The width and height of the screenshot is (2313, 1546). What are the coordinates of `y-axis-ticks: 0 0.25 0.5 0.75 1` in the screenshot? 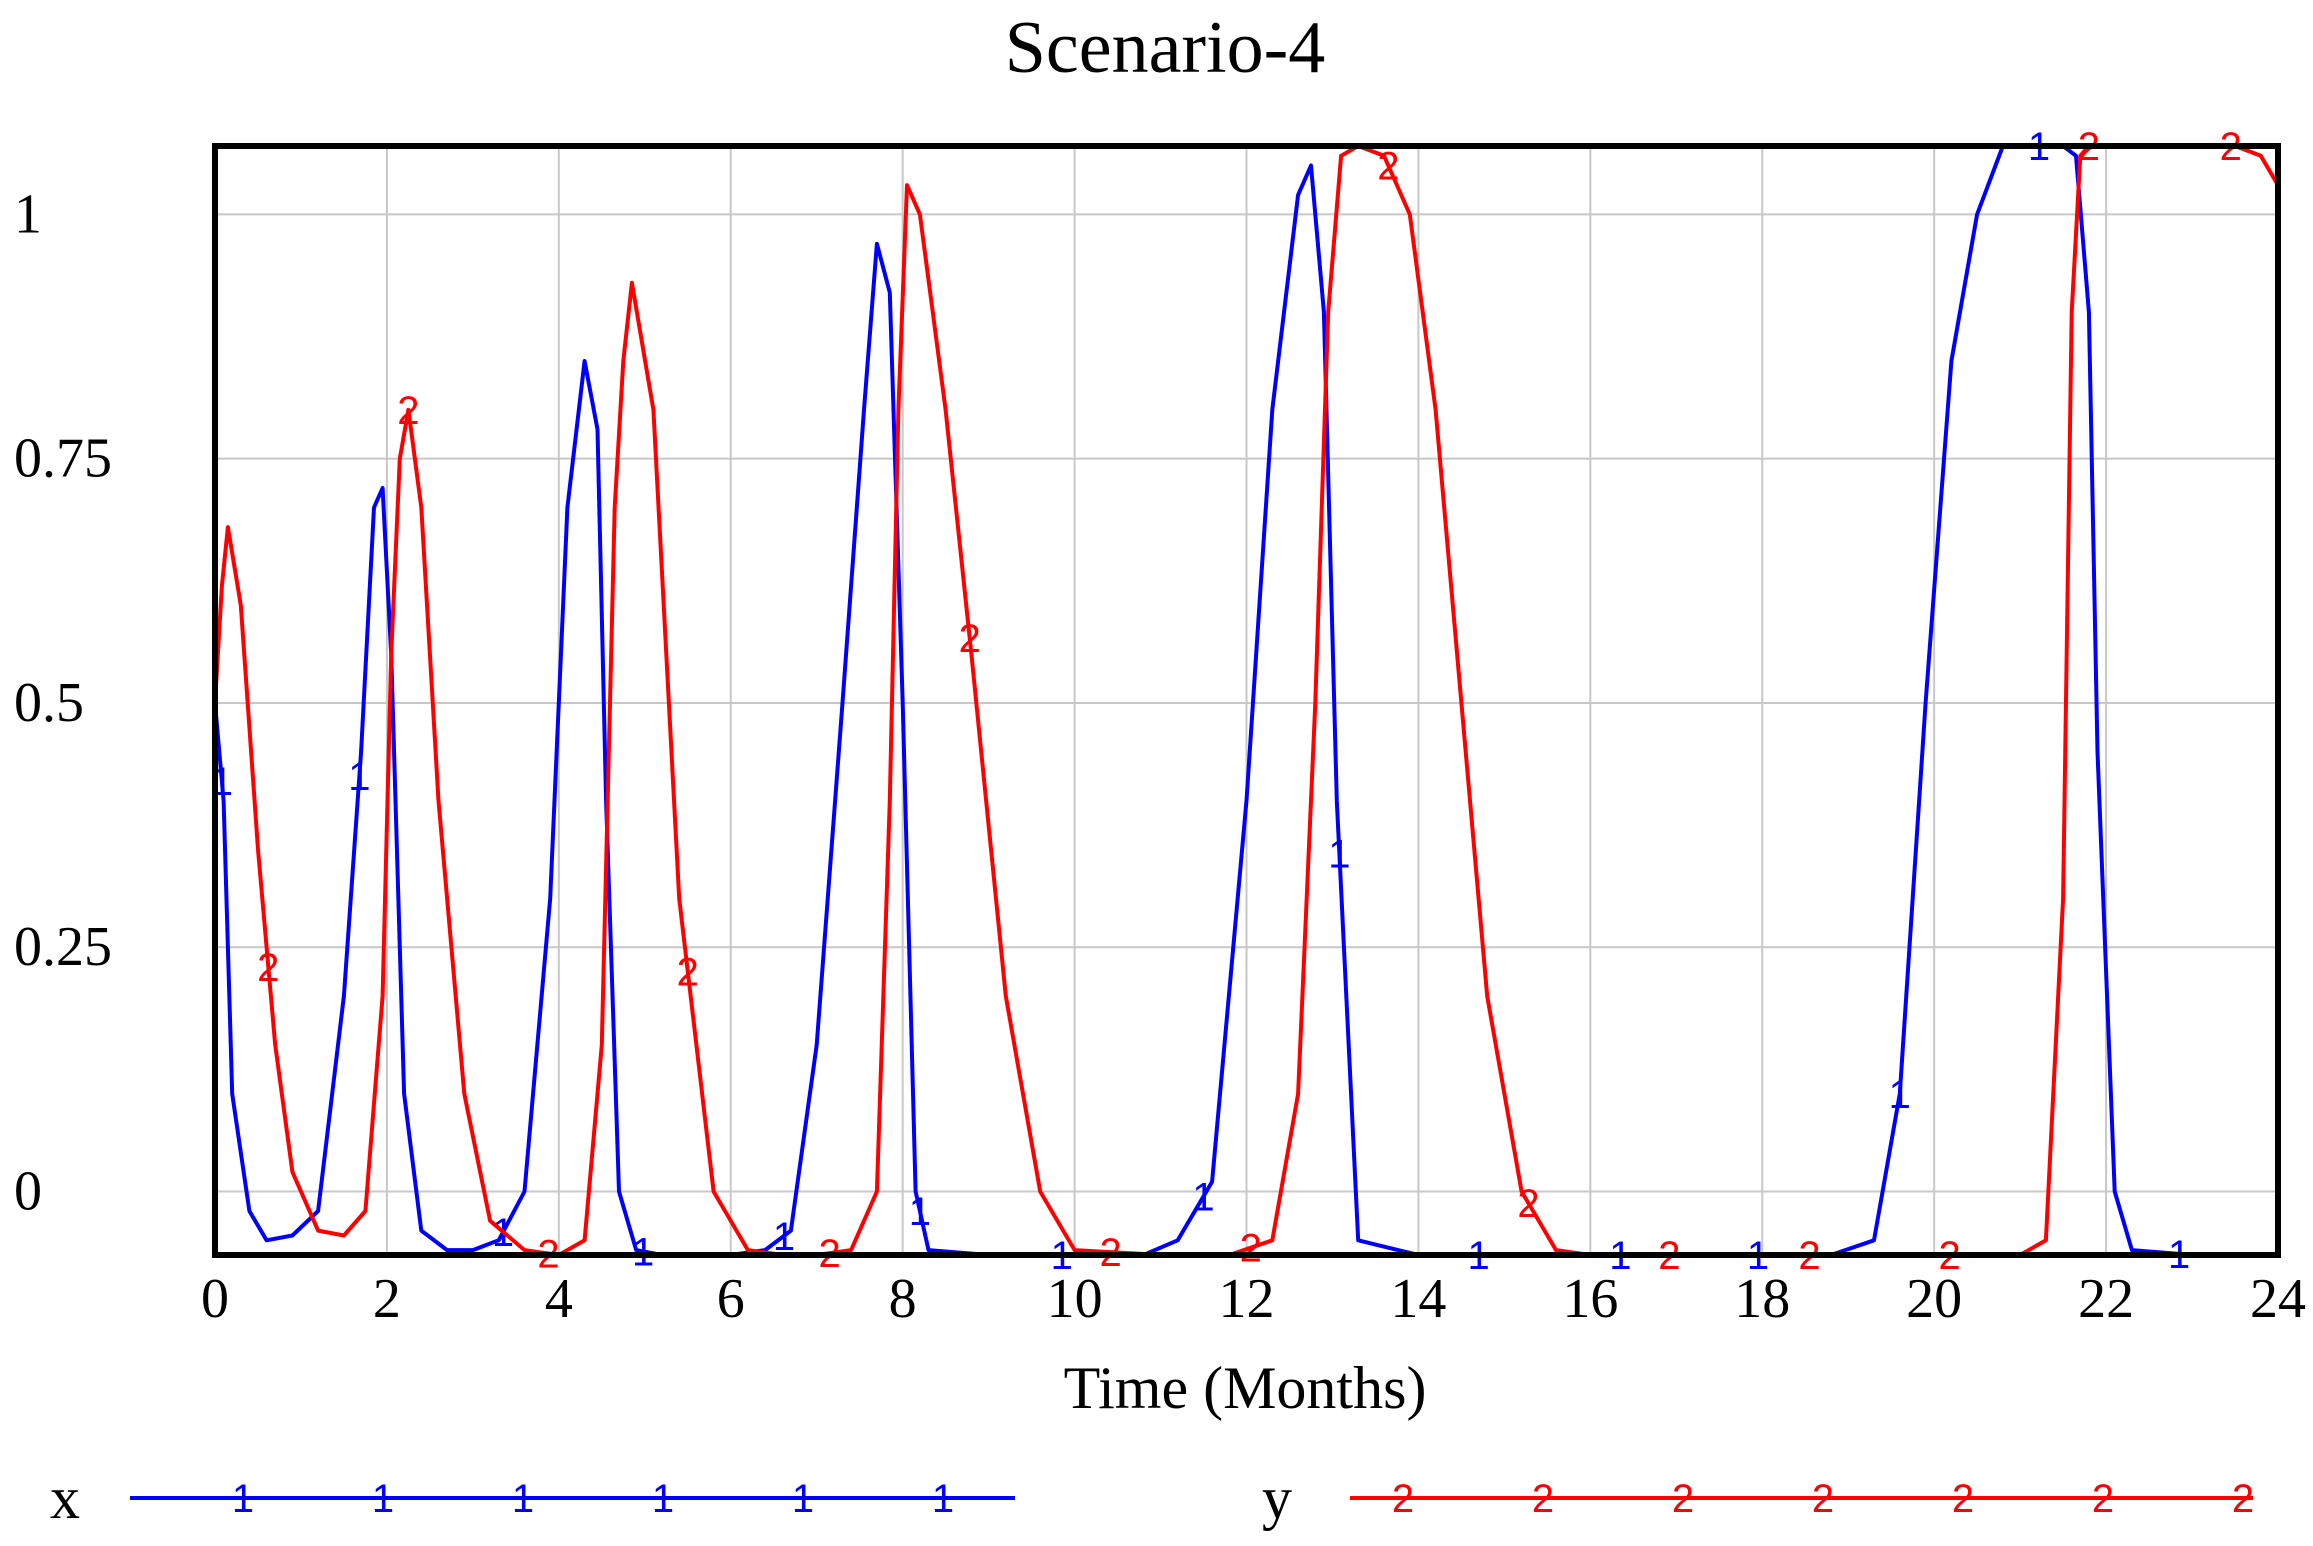 It's located at (63, 702).